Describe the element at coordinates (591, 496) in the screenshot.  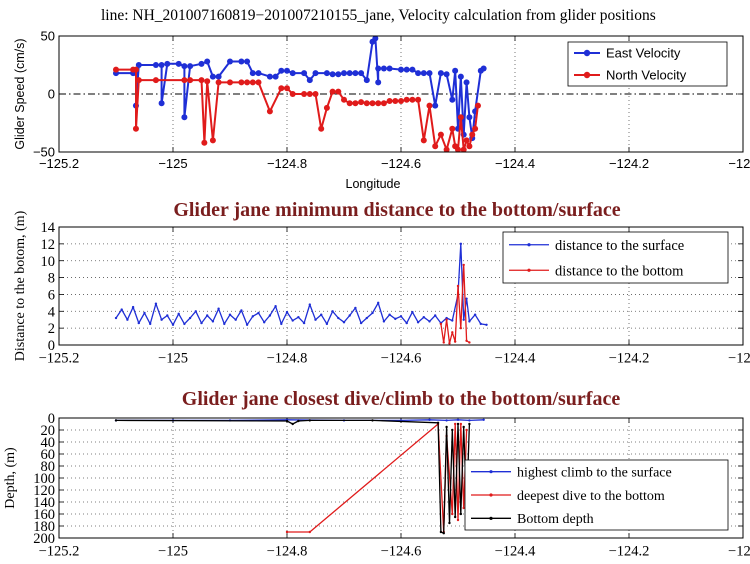
I see `legend-label: deepest dive to the bottom` at that location.